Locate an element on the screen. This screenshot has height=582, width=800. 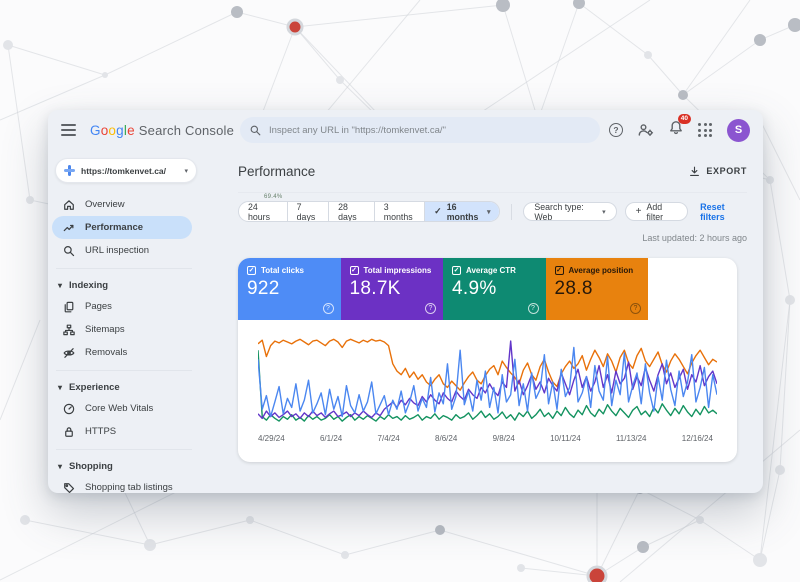
sitemap-icon is located at coordinates (69, 329).